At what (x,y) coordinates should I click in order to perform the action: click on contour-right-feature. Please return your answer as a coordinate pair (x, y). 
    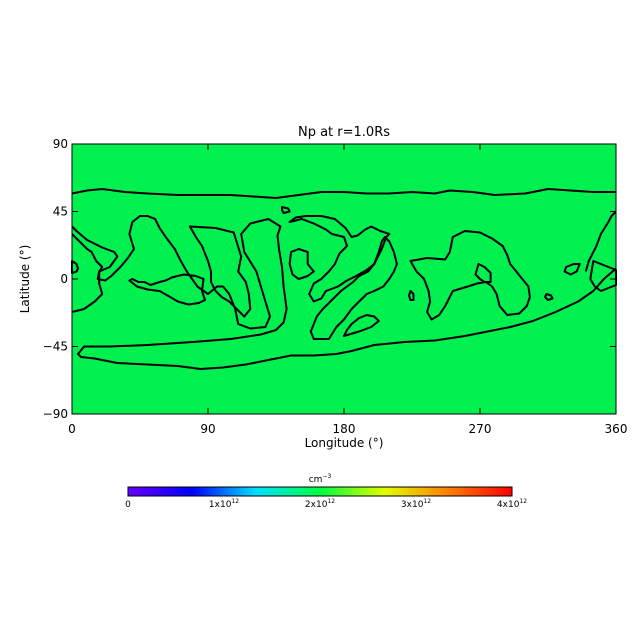
    Looking at the image, I should click on (470, 275).